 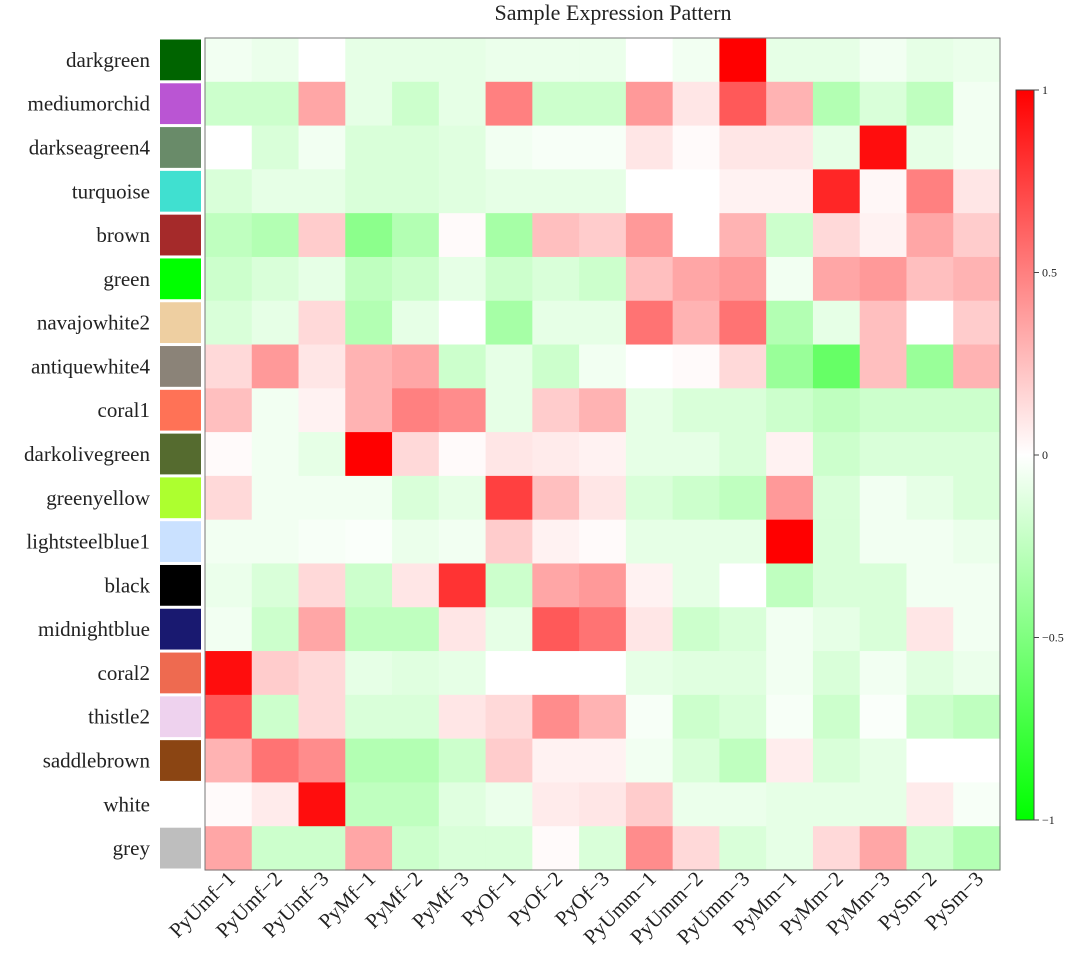 What do you see at coordinates (416, 848) in the screenshot?
I see `heatmap-cell-grey-PyMf−2` at bounding box center [416, 848].